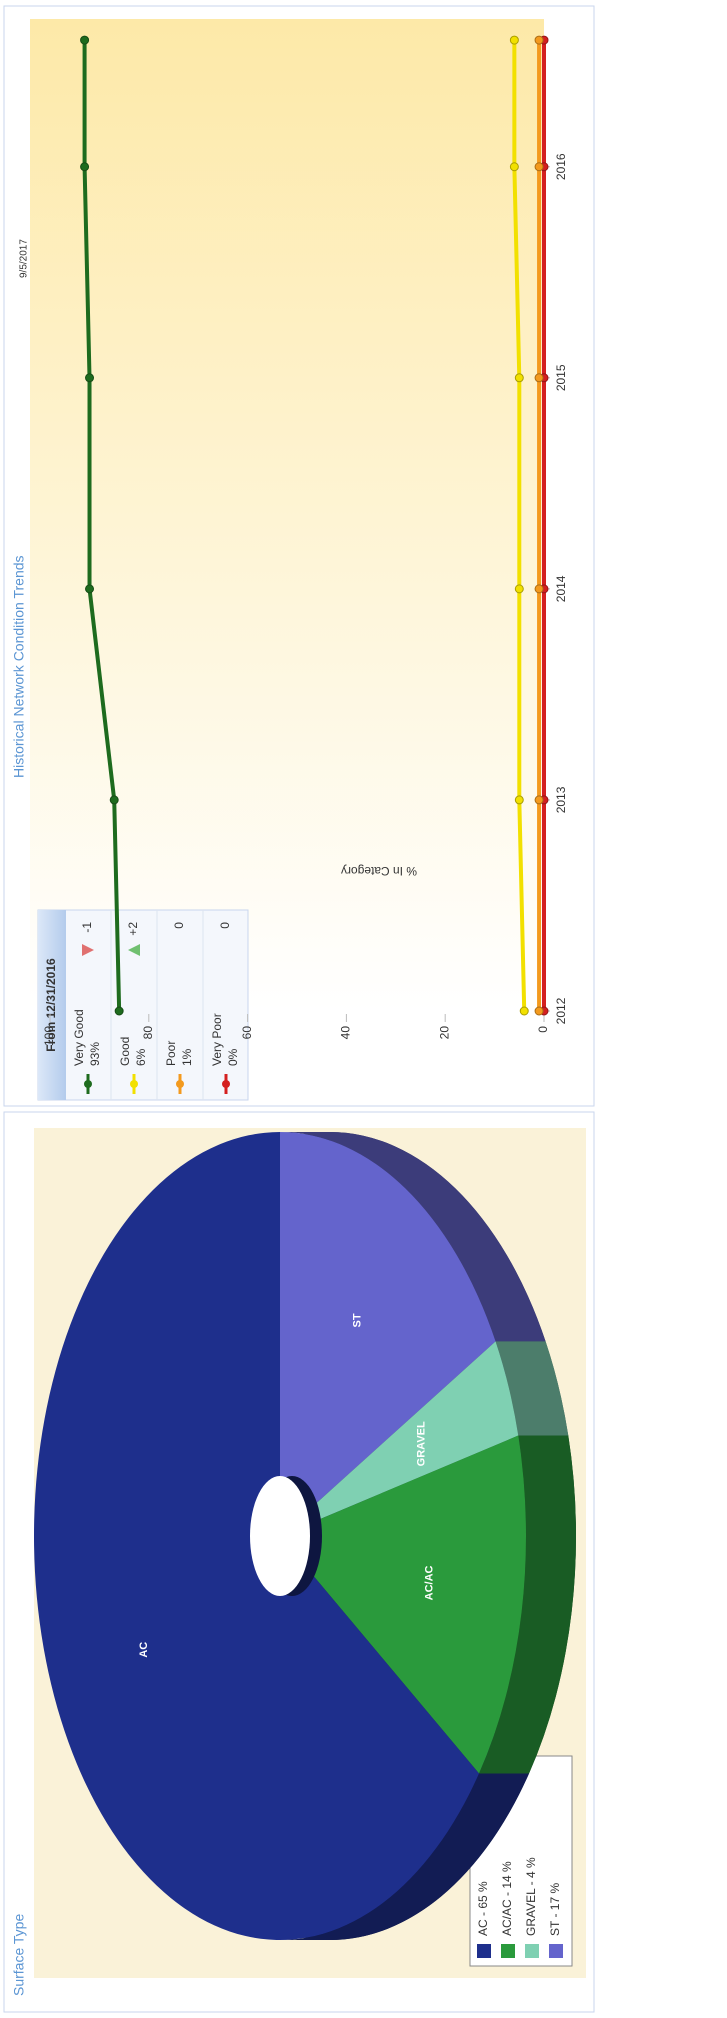 This screenshot has width=727, height=2018. What do you see at coordinates (95, 1054) in the screenshot?
I see `table-percent: 93%` at bounding box center [95, 1054].